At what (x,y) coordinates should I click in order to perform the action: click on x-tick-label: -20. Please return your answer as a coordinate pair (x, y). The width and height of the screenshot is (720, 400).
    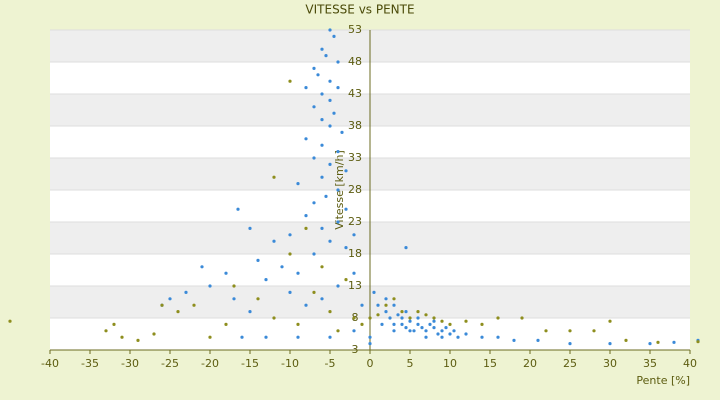
    Looking at the image, I should click on (210, 363).